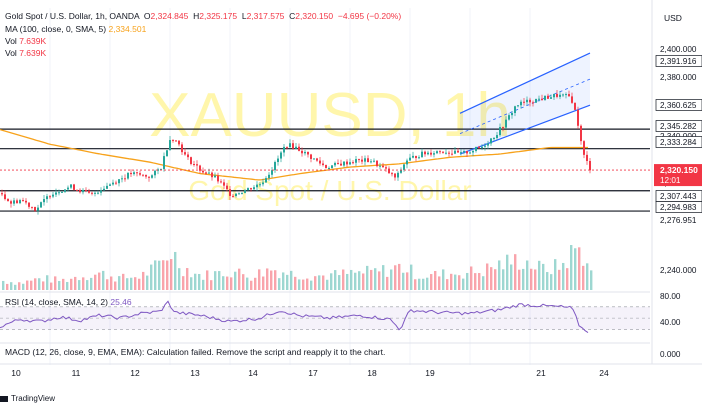  I want to click on vol-info-row-1: Vol 7.639K, so click(25, 41).